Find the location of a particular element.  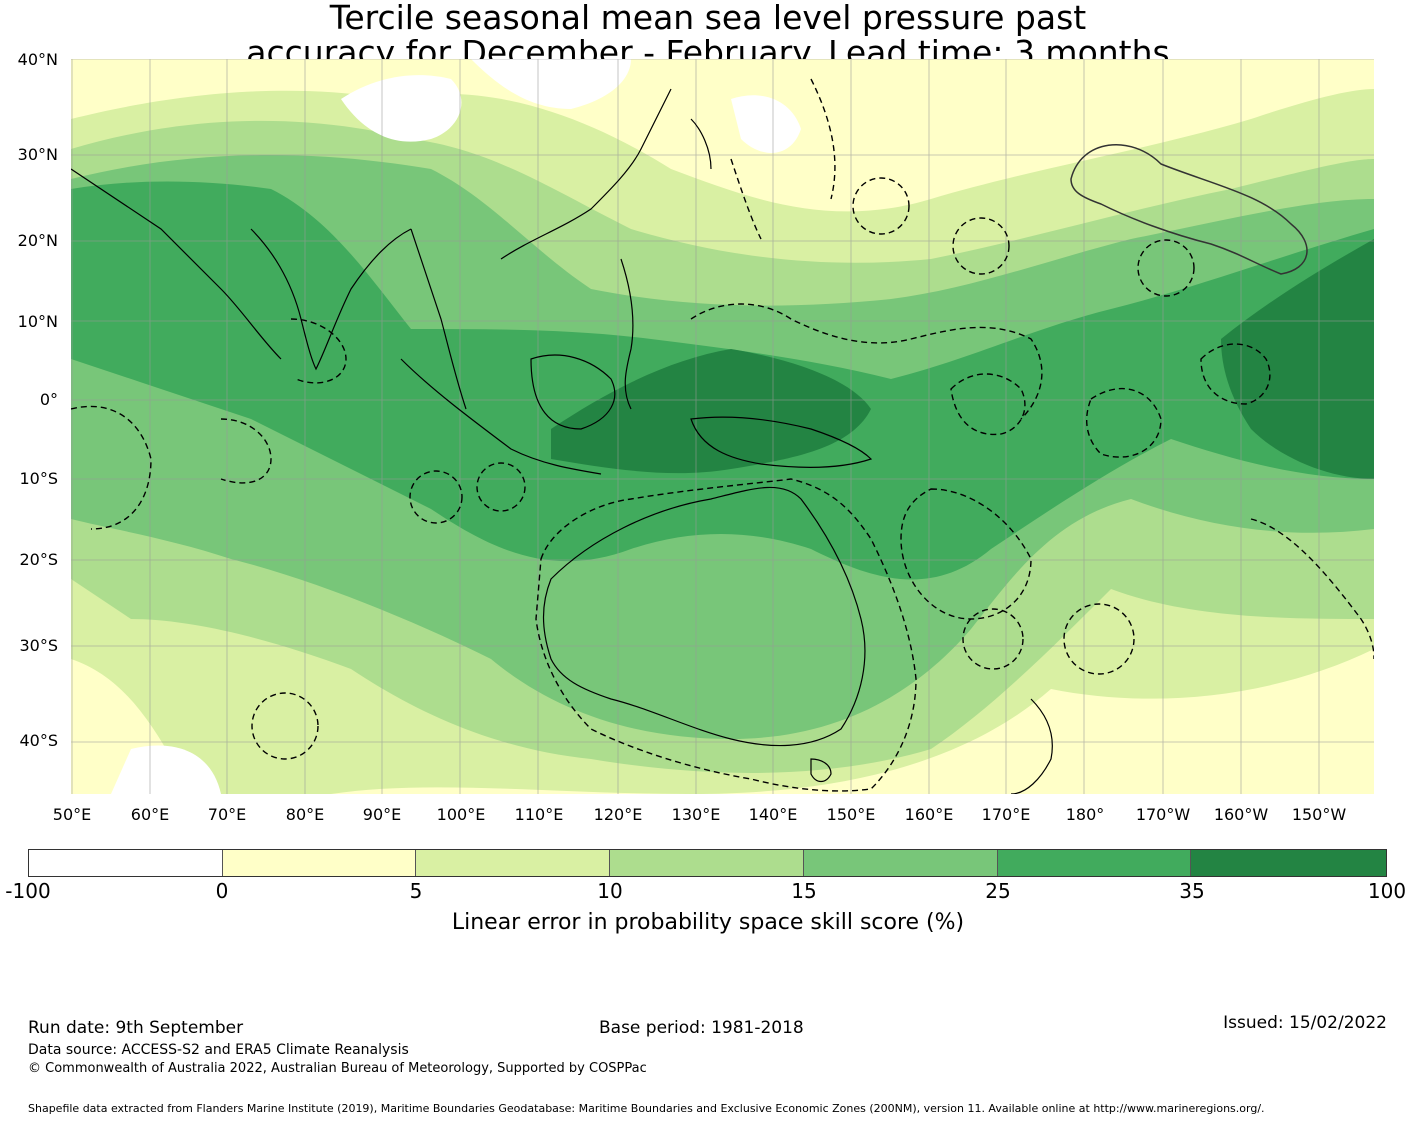

eez-boundary-nauru is located at coordinates (988, 404).